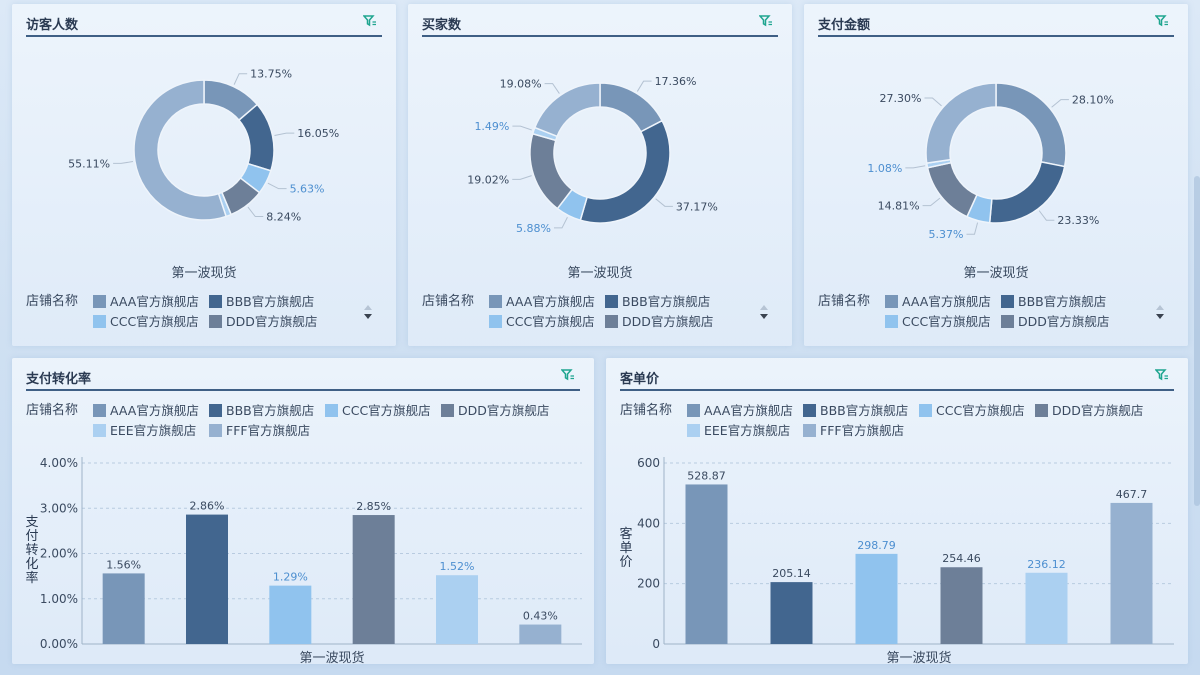 Image resolution: width=1200 pixels, height=675 pixels. Describe the element at coordinates (862, 430) in the screenshot. I see `legend-label: FFF官方旗舰店` at that location.